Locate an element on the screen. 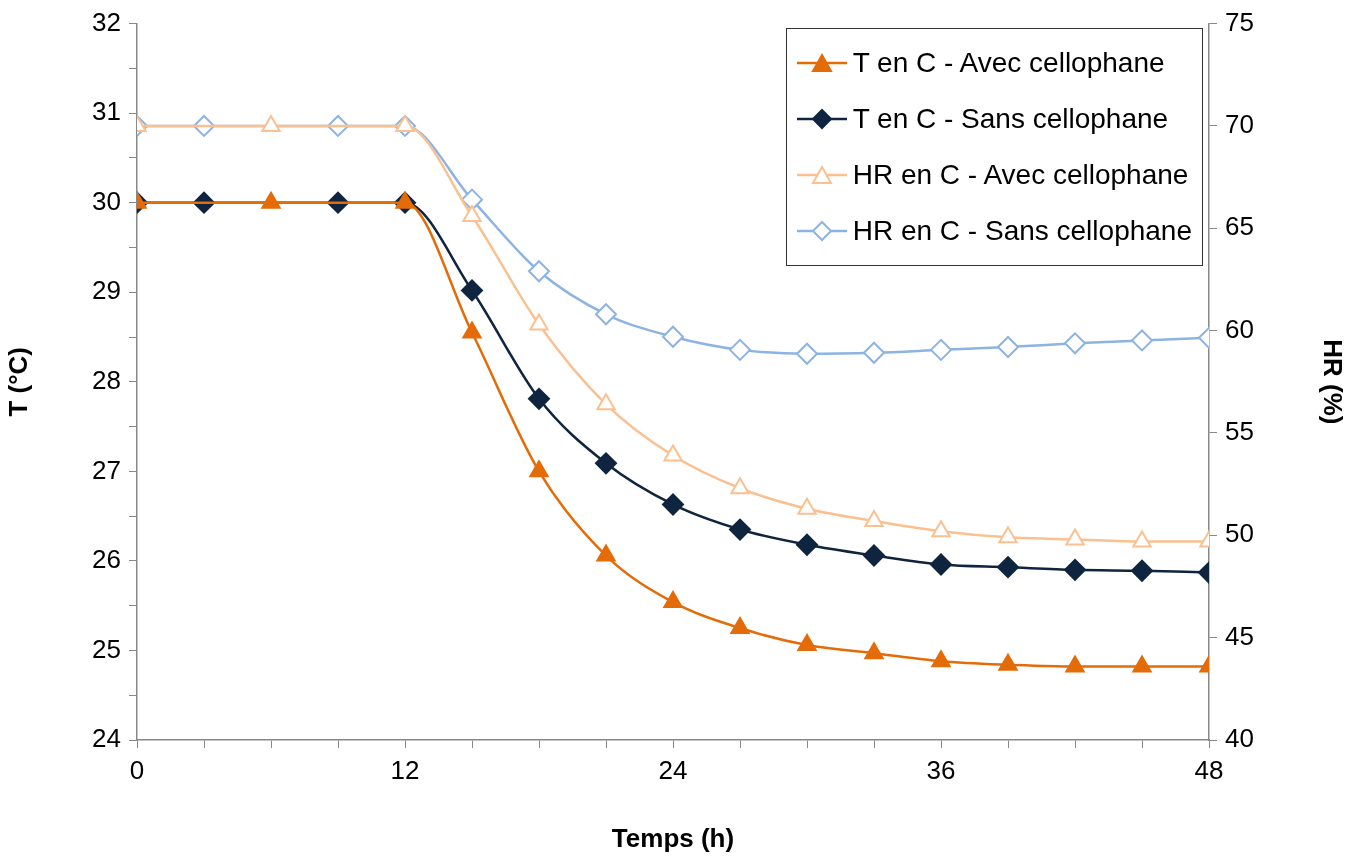  y2-tick-label: 40 is located at coordinates (1239, 738).